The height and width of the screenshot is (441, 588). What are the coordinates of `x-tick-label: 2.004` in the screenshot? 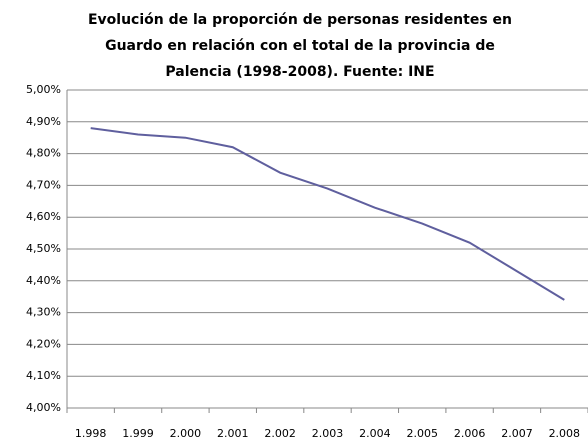 It's located at (375, 433).